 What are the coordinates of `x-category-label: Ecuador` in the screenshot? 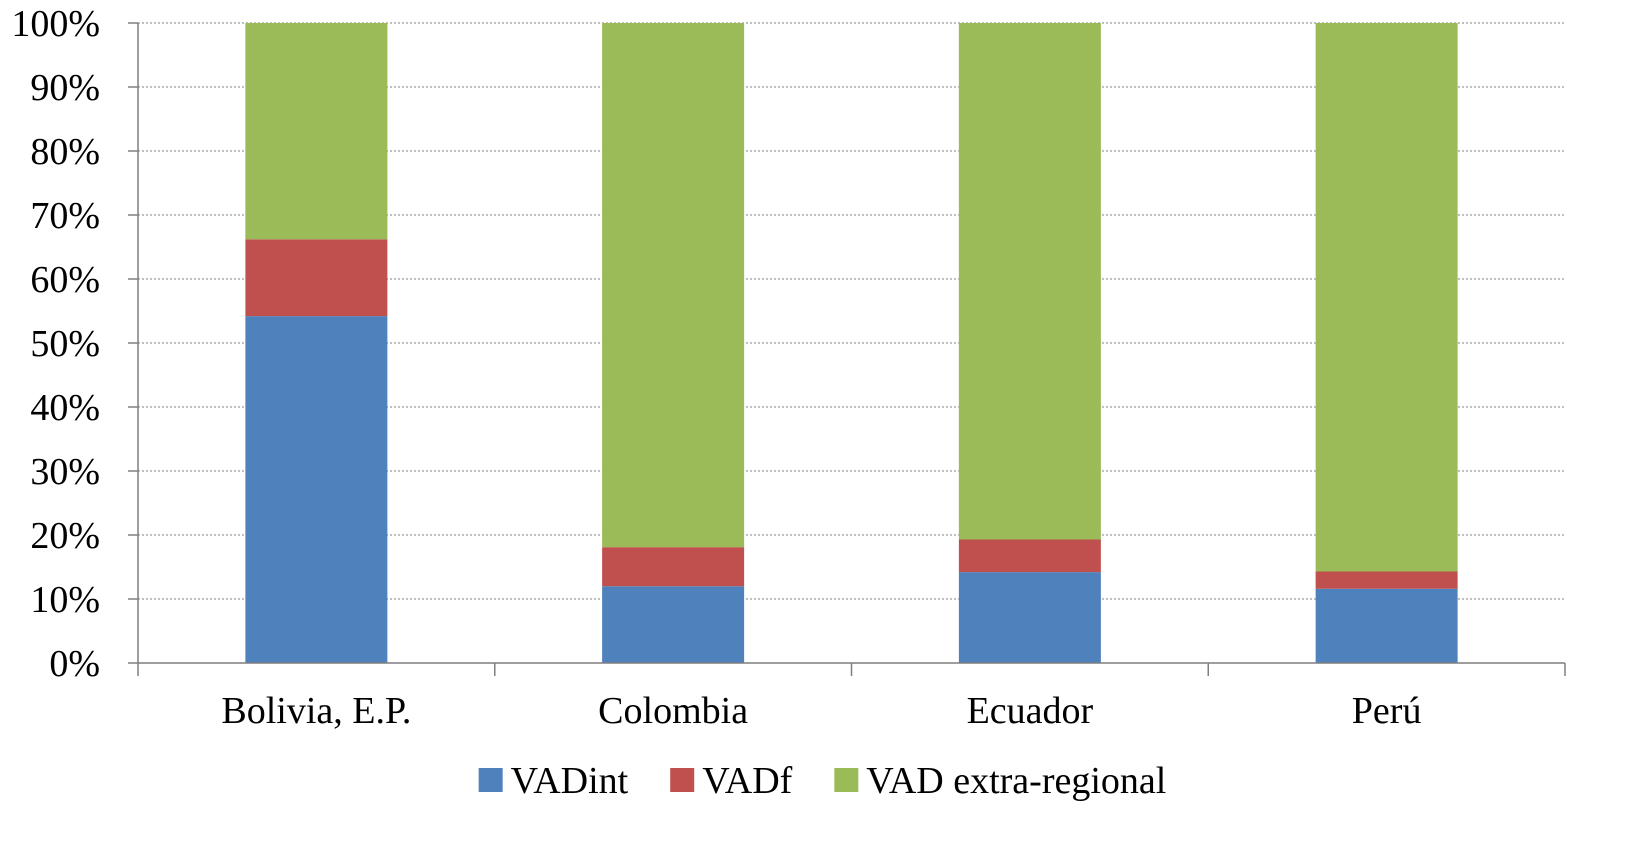 It's located at (1030, 711).